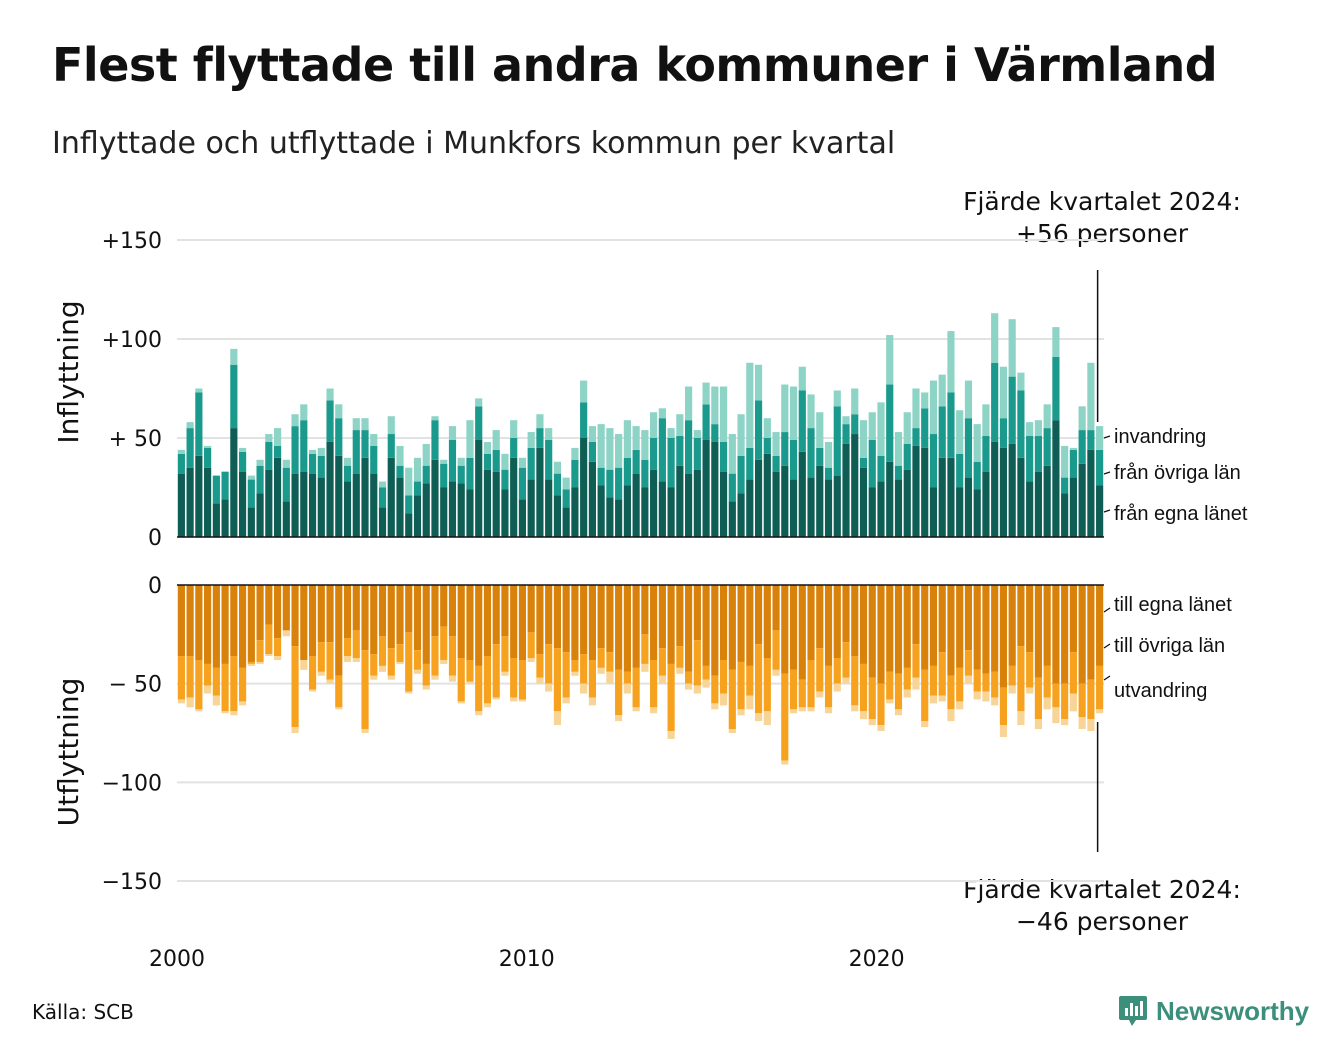 This screenshot has width=1340, height=1060. I want to click on y-tick-top: +150, so click(132, 241).